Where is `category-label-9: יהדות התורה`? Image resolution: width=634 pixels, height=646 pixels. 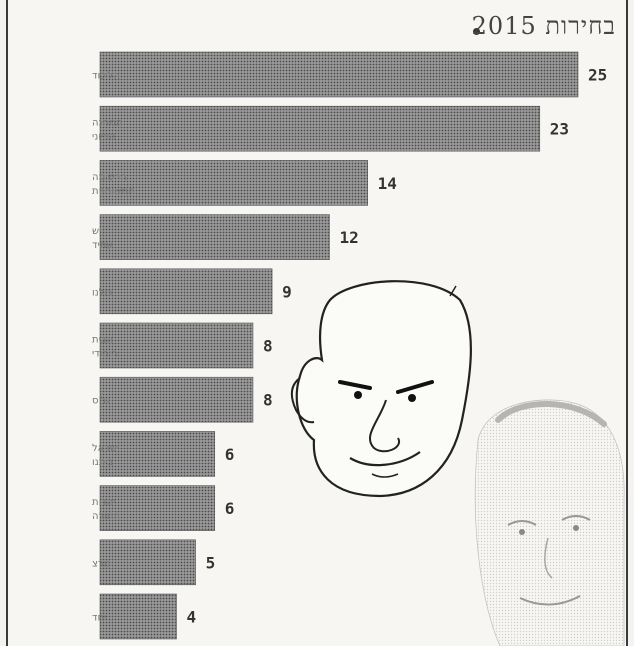
category-label-9: יהדות התורה is located at coordinates (106, 509).